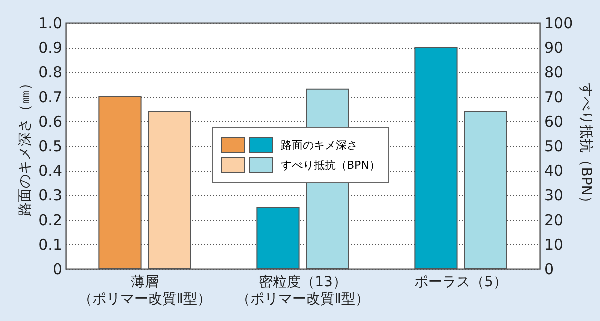 The image size is (600, 321). What do you see at coordinates (330, 165) in the screenshot?
I see `legend-label: すべり抵抗（BPN）` at bounding box center [330, 165].